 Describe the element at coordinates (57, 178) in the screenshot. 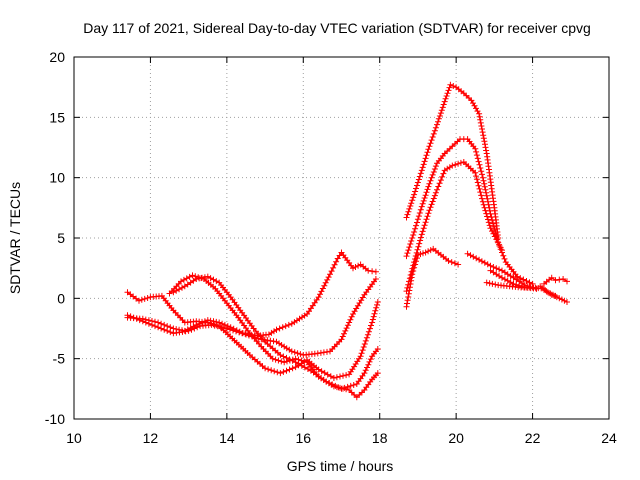

I see `y-tick-label: 10` at that location.